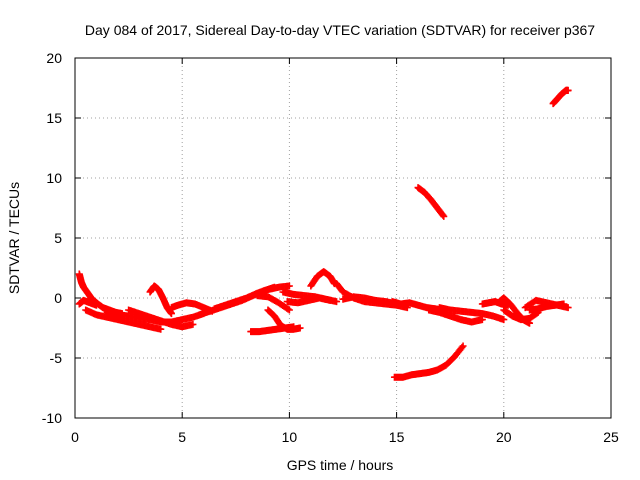 The width and height of the screenshot is (640, 480). I want to click on y-tick-label: -10, so click(52, 418).